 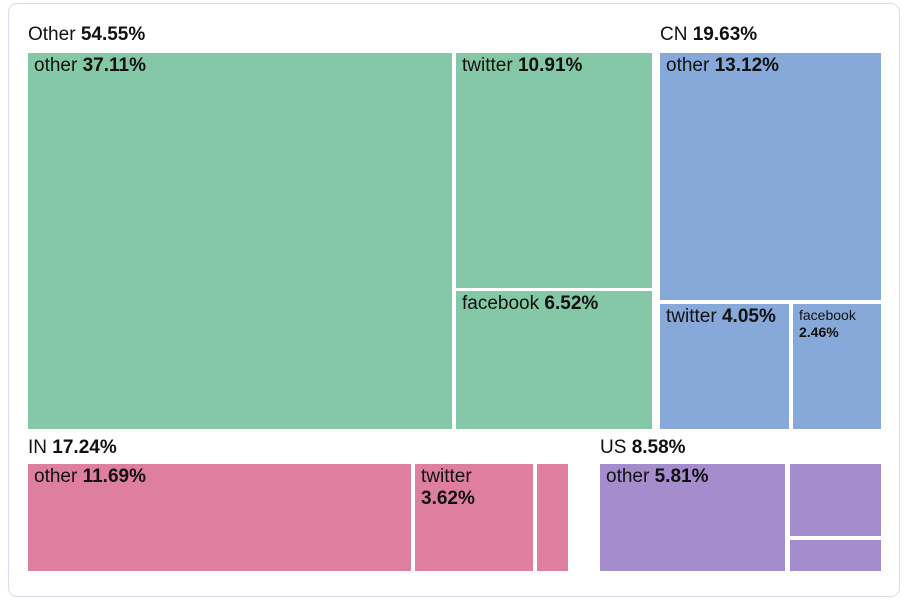 I want to click on group-label-us: US 8.58%, so click(x=643, y=448).